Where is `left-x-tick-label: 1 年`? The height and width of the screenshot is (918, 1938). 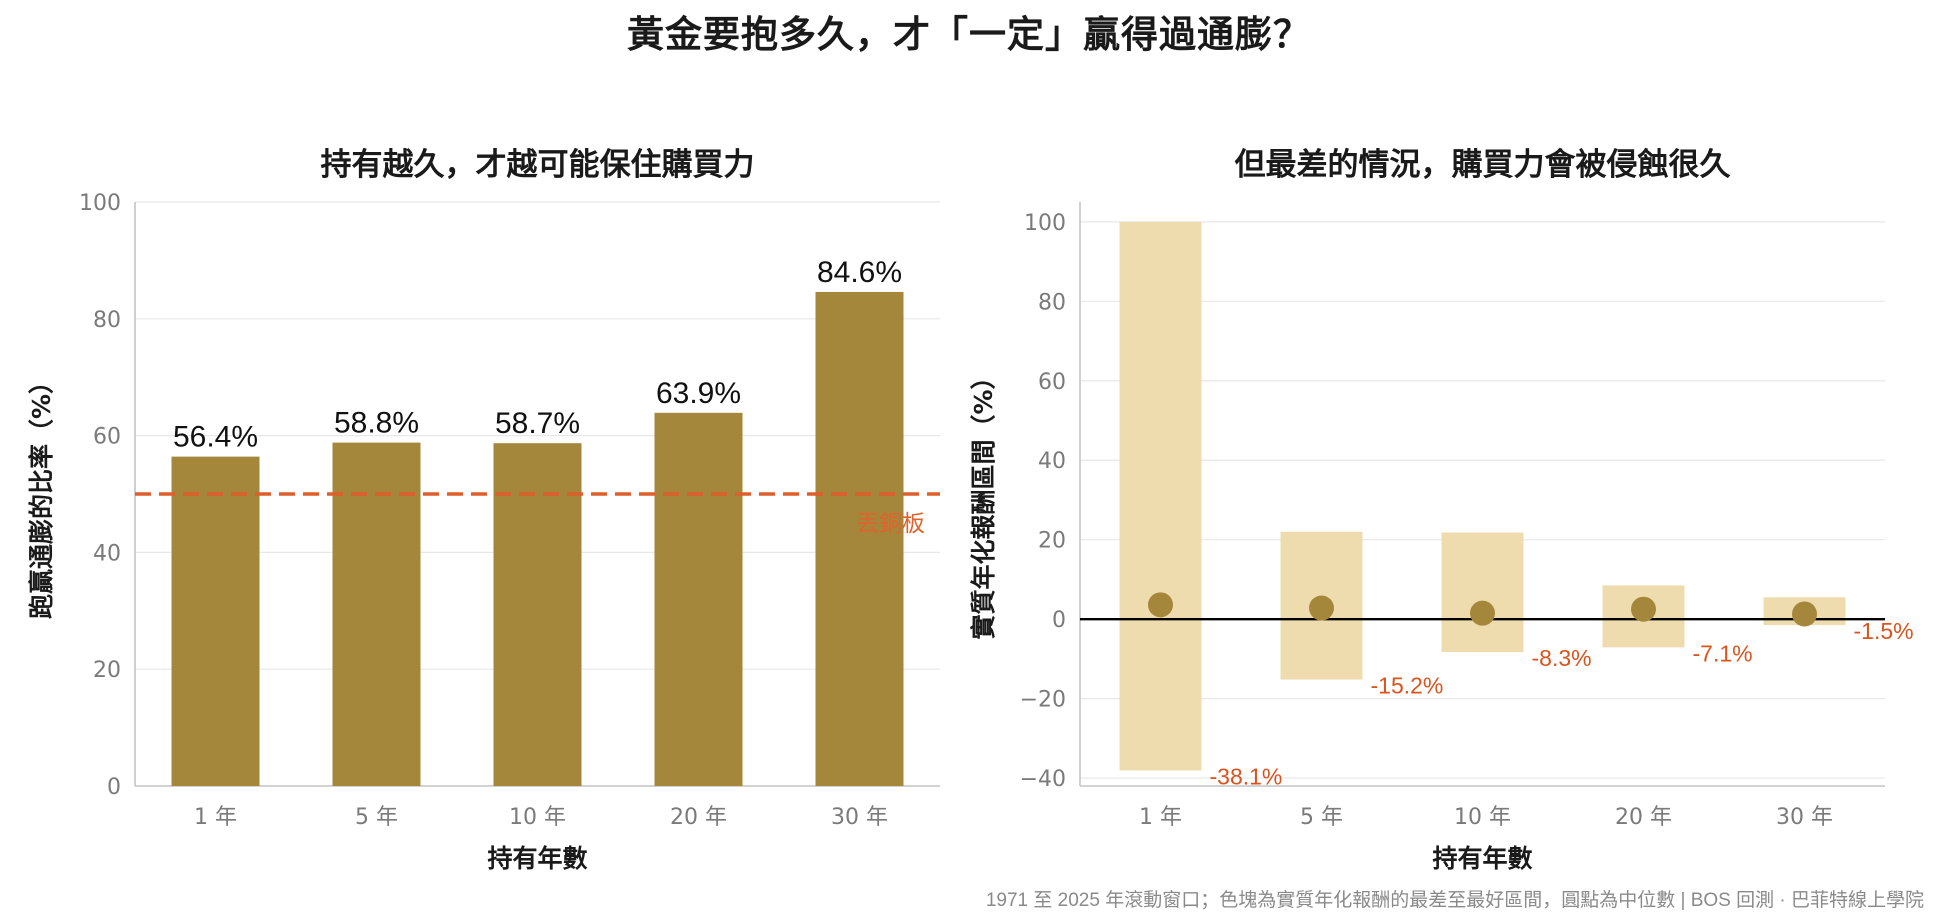
left-x-tick-label: 1 年 is located at coordinates (215, 817).